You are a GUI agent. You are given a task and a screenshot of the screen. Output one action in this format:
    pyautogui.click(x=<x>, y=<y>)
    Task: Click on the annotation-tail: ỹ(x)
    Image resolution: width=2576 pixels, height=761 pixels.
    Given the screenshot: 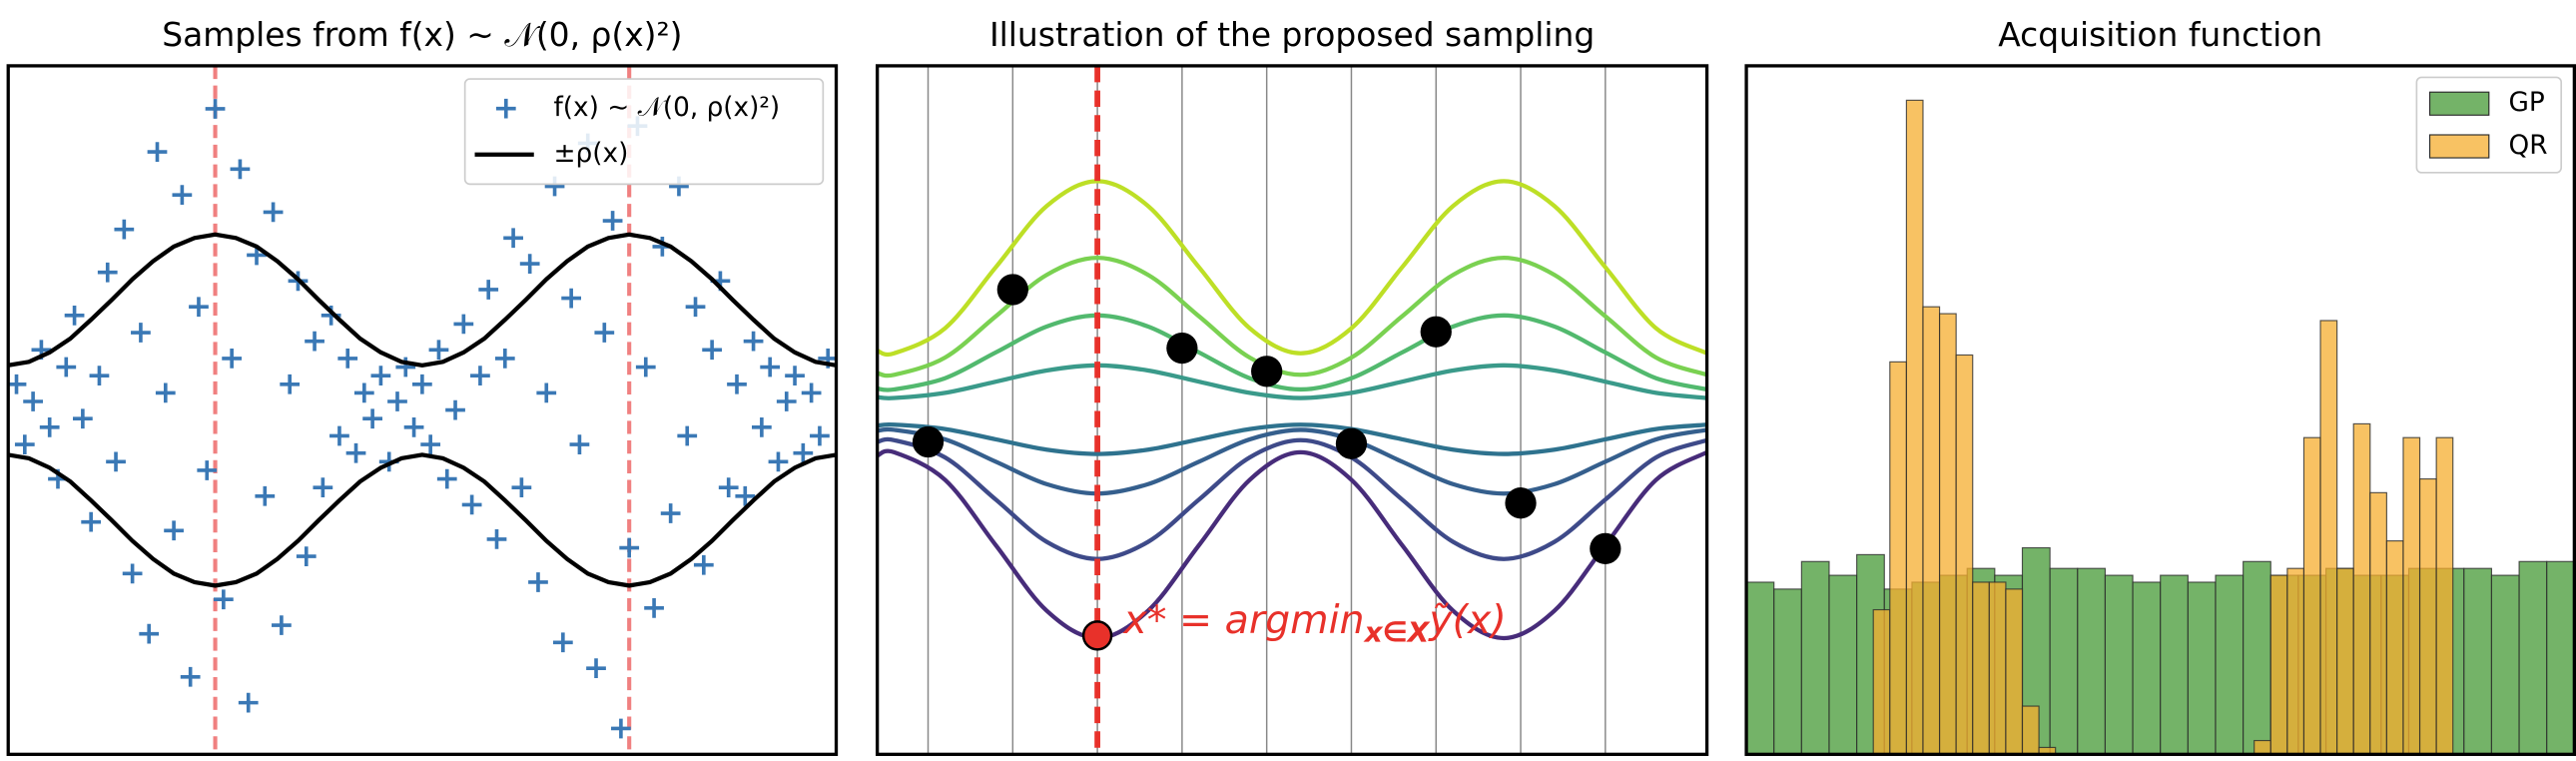 What is the action you would take?
    pyautogui.click(x=1468, y=620)
    